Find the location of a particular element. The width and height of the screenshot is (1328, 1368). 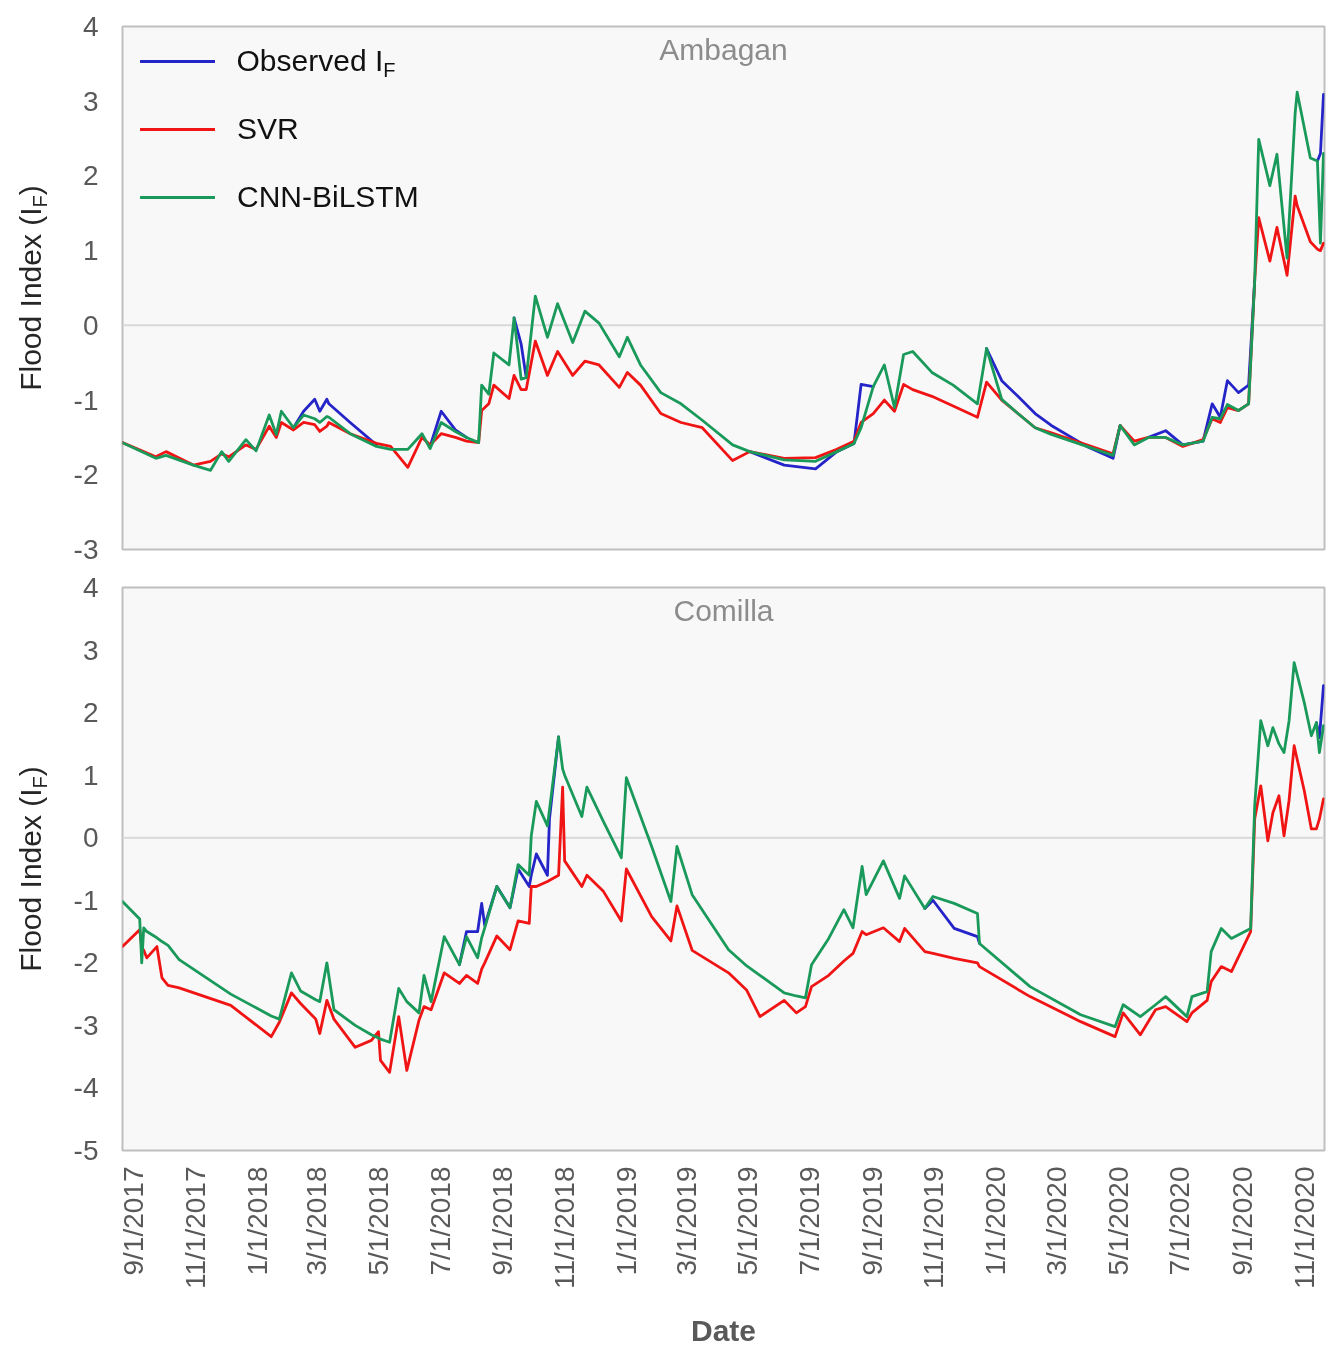

x-tick-label: 5/1/2019 is located at coordinates (748, 1221).